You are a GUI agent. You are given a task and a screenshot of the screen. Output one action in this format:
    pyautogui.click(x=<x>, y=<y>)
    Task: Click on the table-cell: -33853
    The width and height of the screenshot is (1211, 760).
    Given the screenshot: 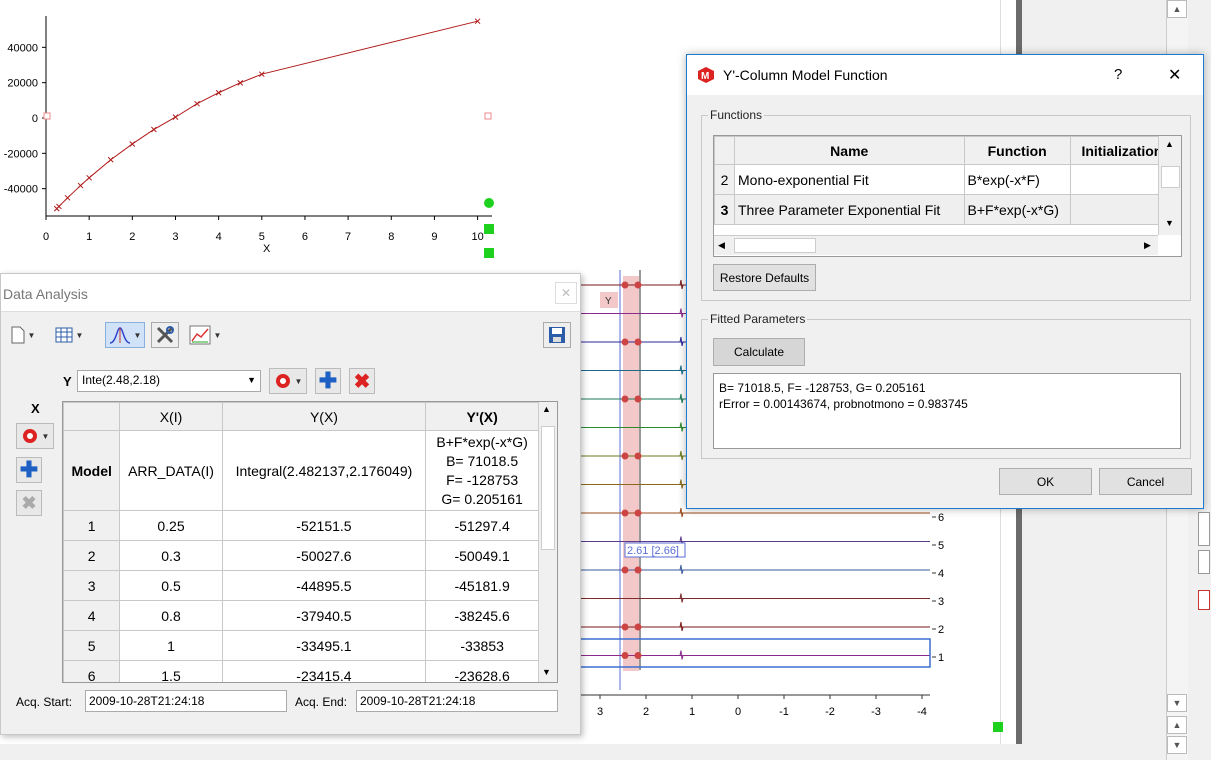 What is the action you would take?
    pyautogui.click(x=482, y=645)
    